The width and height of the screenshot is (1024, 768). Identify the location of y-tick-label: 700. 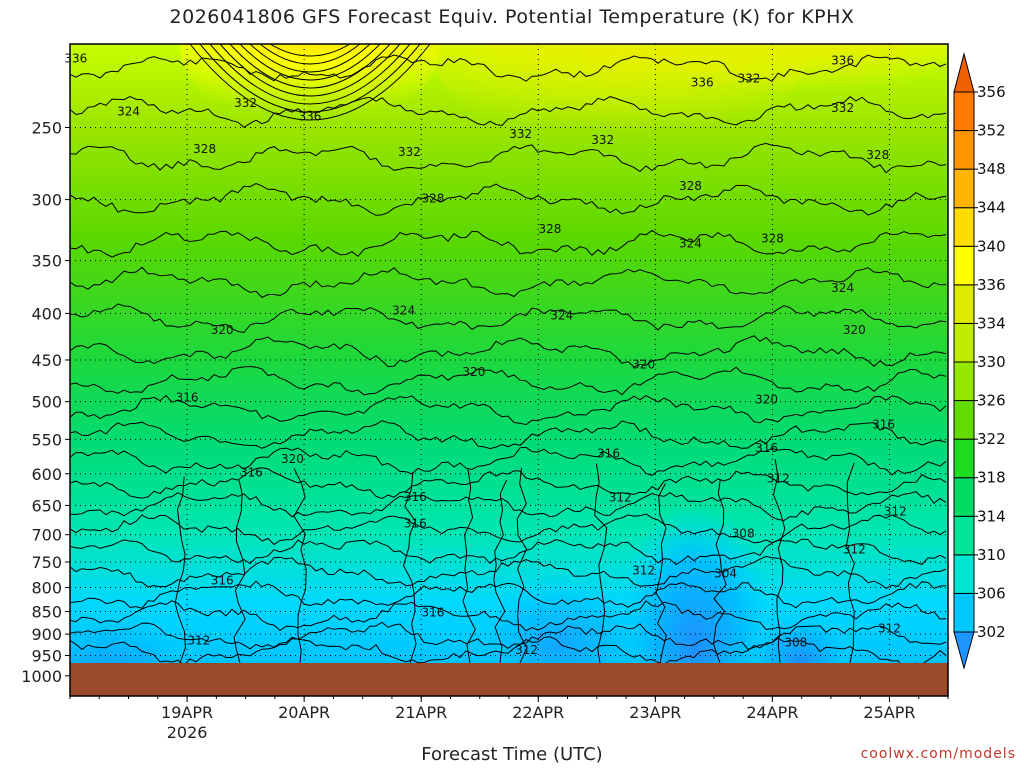
(46, 535).